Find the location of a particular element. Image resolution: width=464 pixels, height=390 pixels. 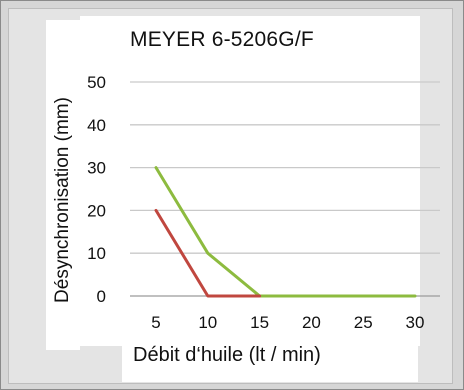

x-tick-label: 30 is located at coordinates (415, 322).